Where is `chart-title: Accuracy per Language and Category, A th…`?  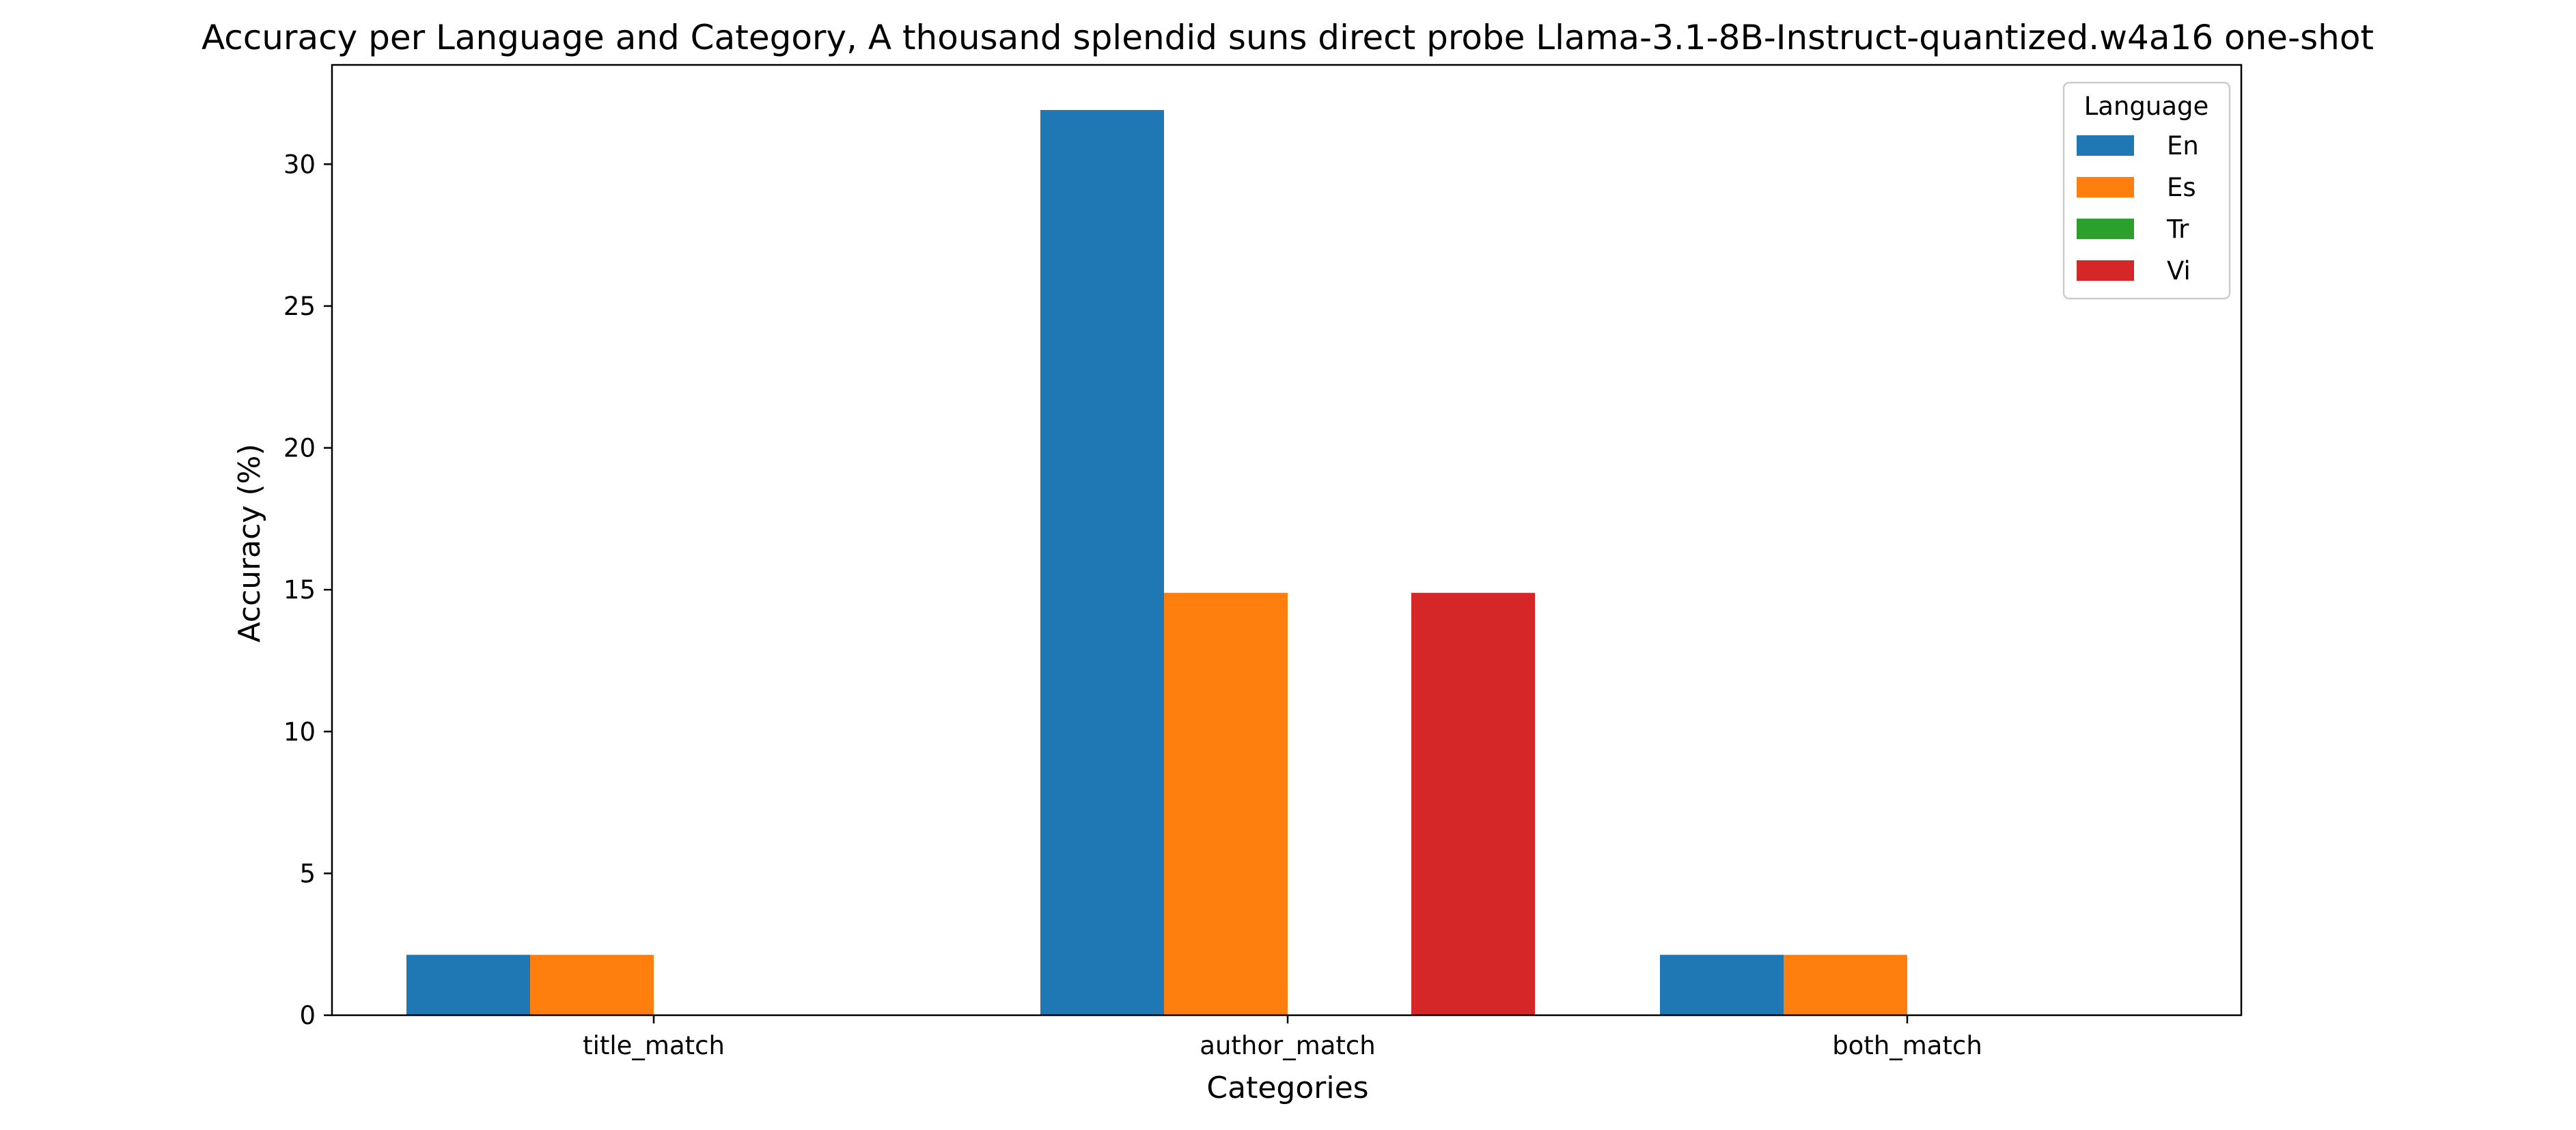 chart-title: Accuracy per Language and Category, A th… is located at coordinates (1288, 37).